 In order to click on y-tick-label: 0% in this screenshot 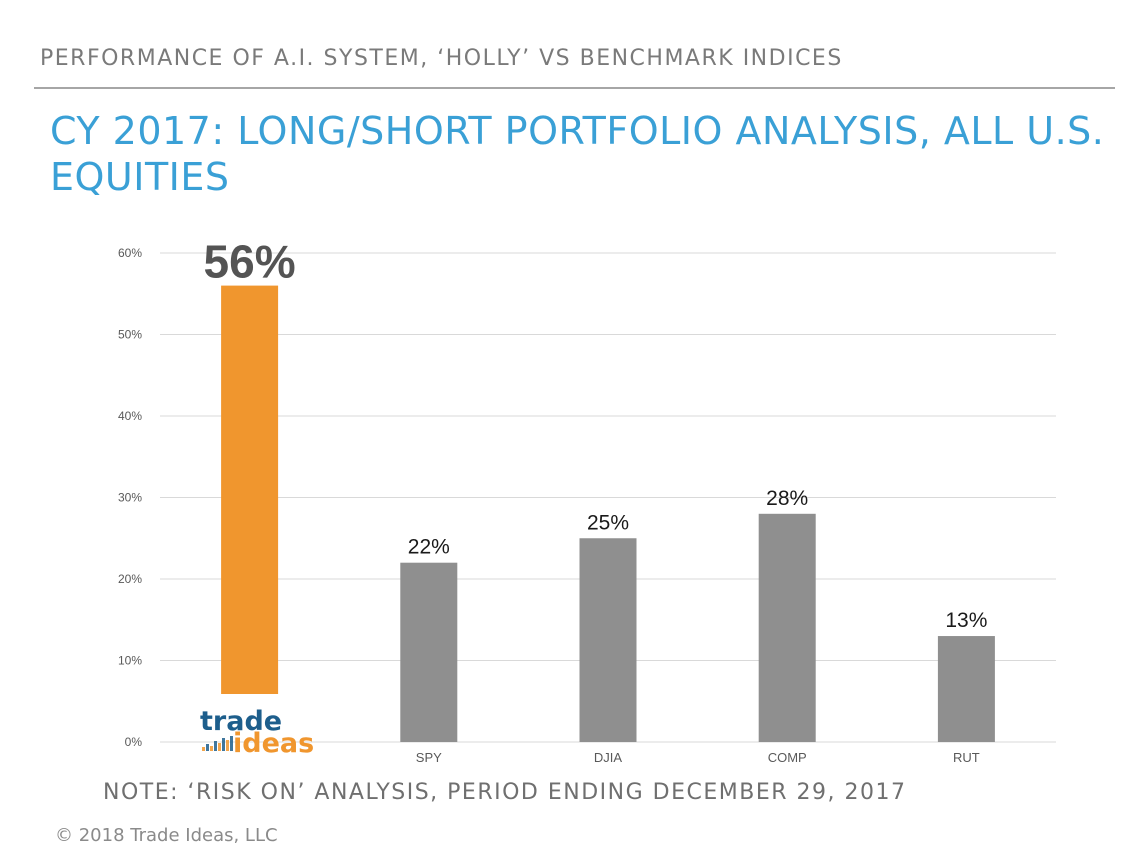, I will do `click(134, 742)`.